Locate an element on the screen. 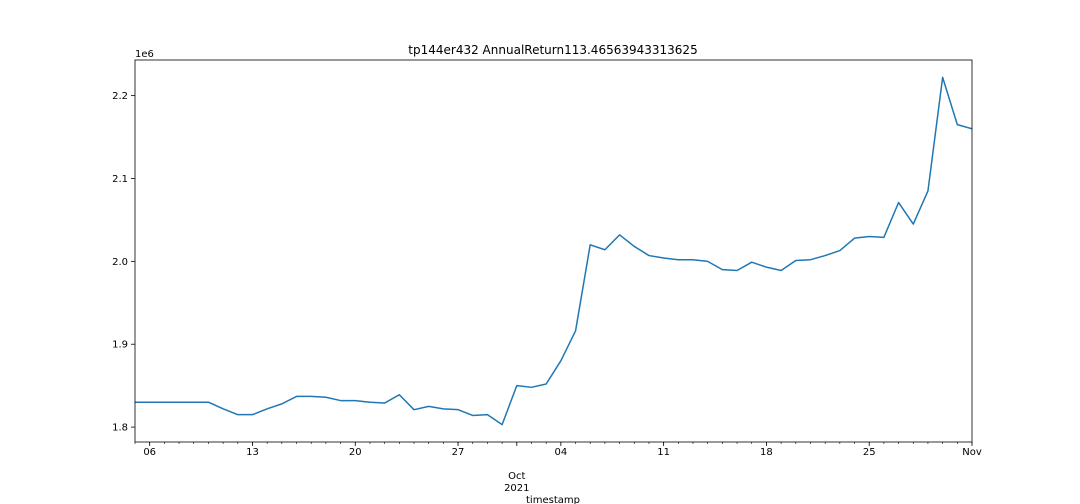 The image size is (1080, 504). x-tick-label-line: Nov is located at coordinates (972, 452).